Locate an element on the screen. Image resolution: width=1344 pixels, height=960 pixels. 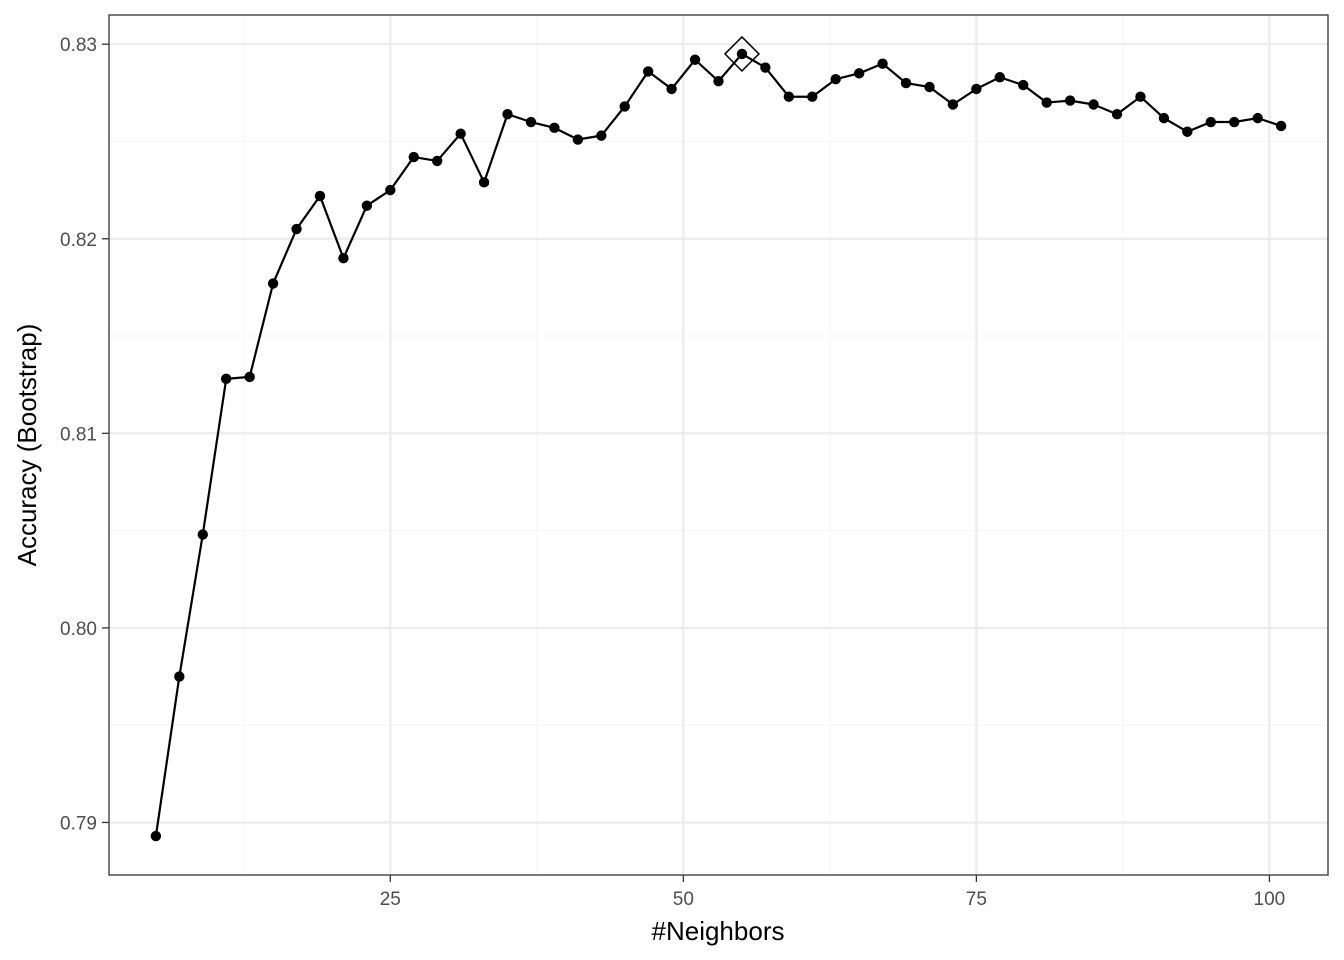
y-tick-label: 0.83 is located at coordinates (78, 45).